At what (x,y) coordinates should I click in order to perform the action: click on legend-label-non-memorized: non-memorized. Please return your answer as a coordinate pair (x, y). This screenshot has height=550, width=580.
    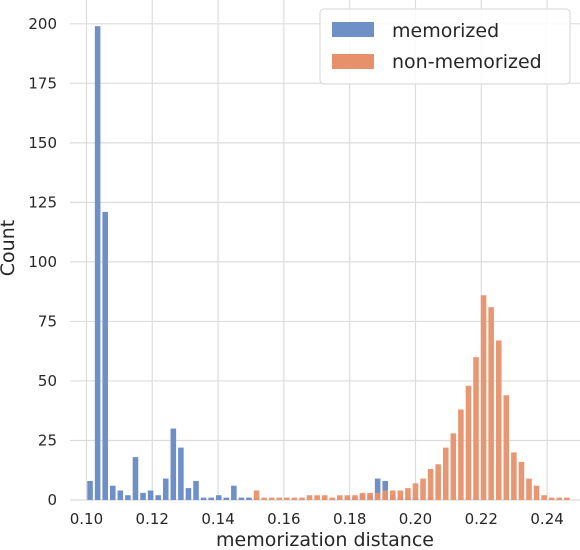
    Looking at the image, I should click on (467, 62).